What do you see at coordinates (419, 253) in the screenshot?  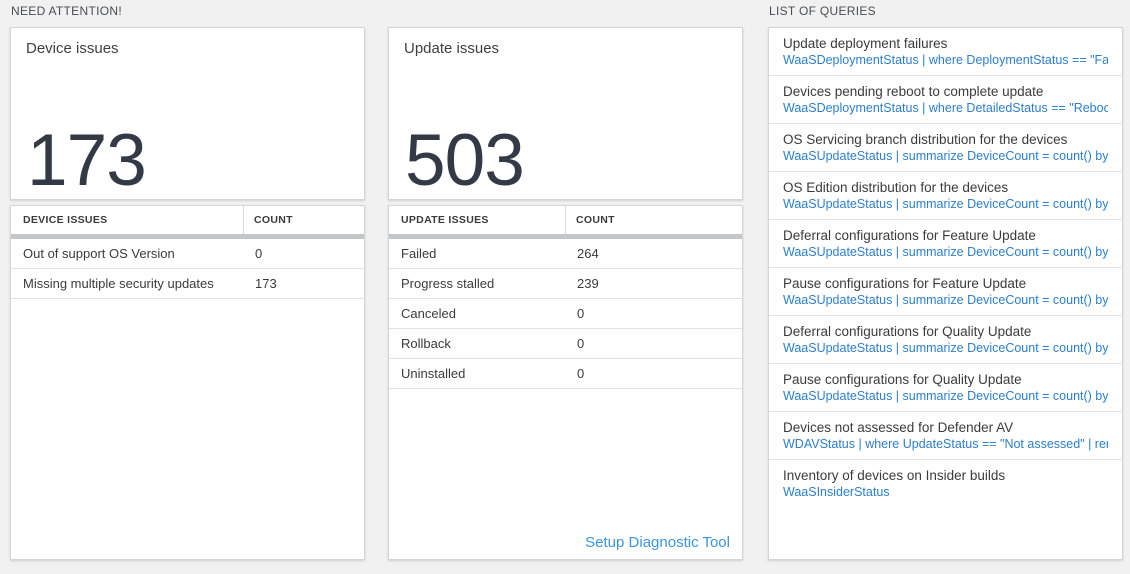 I see `issue-label: Failed` at bounding box center [419, 253].